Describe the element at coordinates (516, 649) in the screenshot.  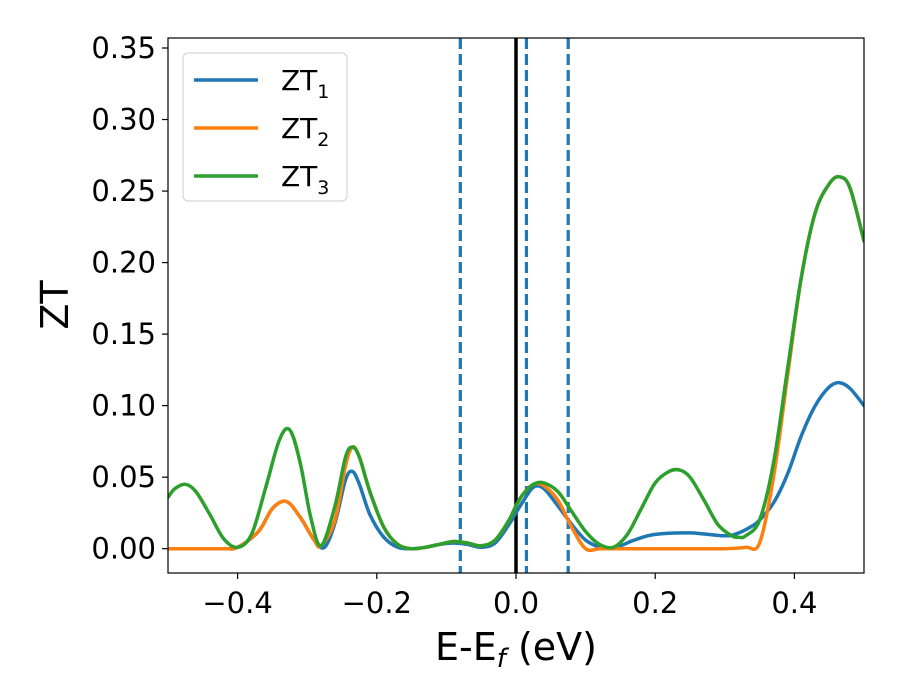
I see `x-axis-label: E-Ef (eV)` at that location.